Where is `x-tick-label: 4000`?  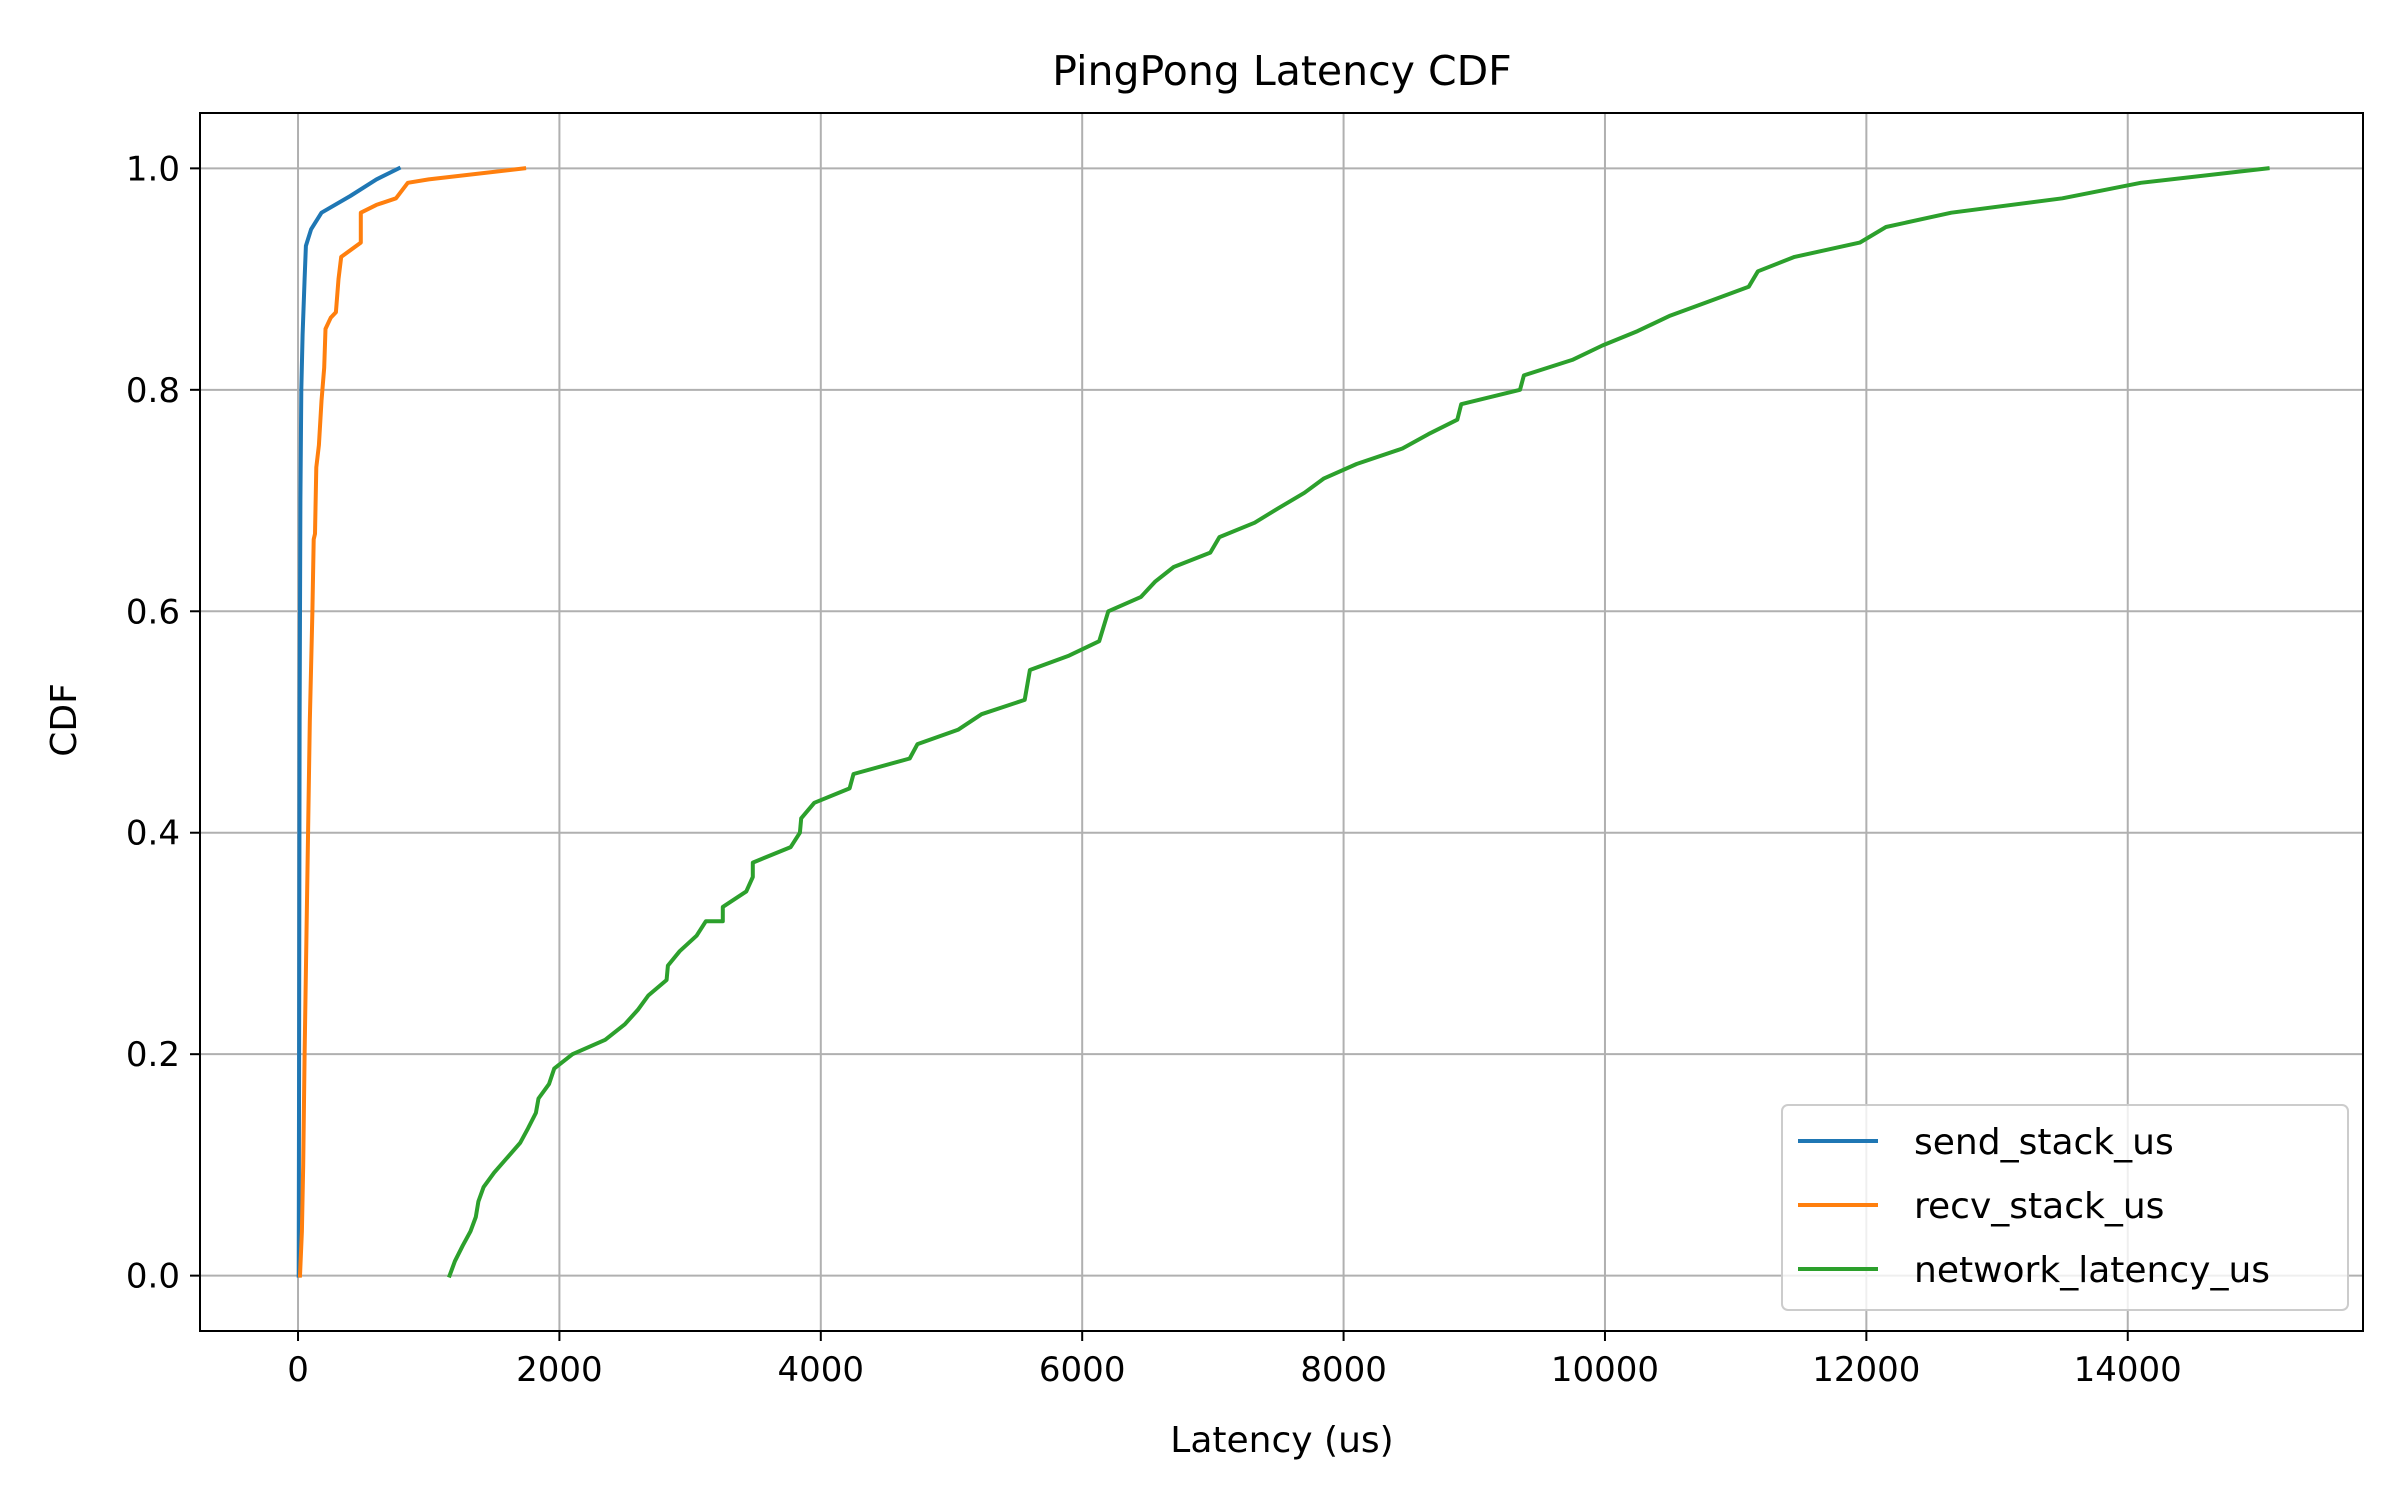 x-tick-label: 4000 is located at coordinates (821, 1370).